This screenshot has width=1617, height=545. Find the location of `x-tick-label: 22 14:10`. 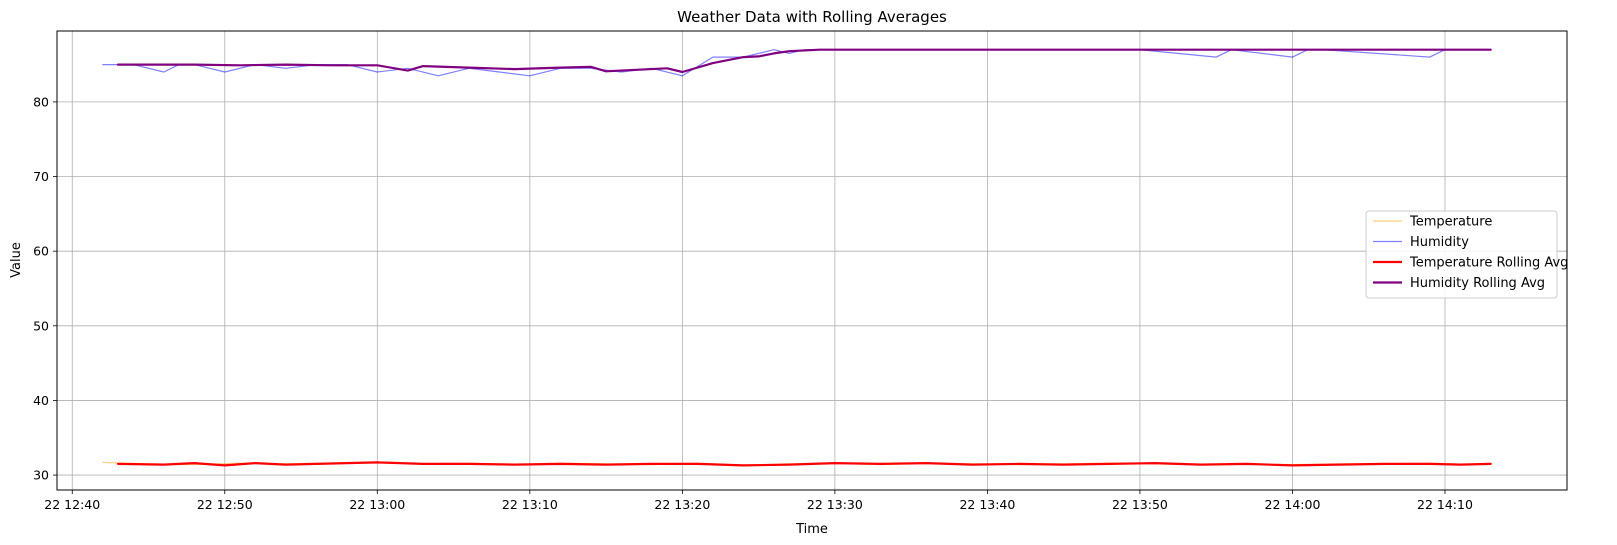

x-tick-label: 22 14:10 is located at coordinates (1445, 504).